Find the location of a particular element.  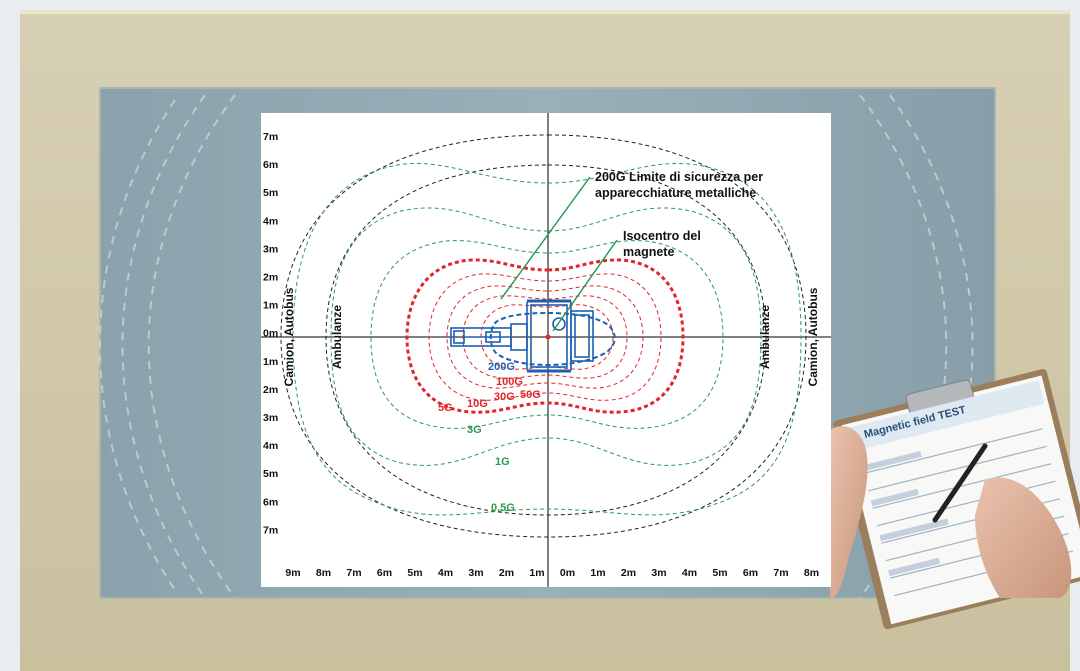

contour-50G is located at coordinates (545, 337).